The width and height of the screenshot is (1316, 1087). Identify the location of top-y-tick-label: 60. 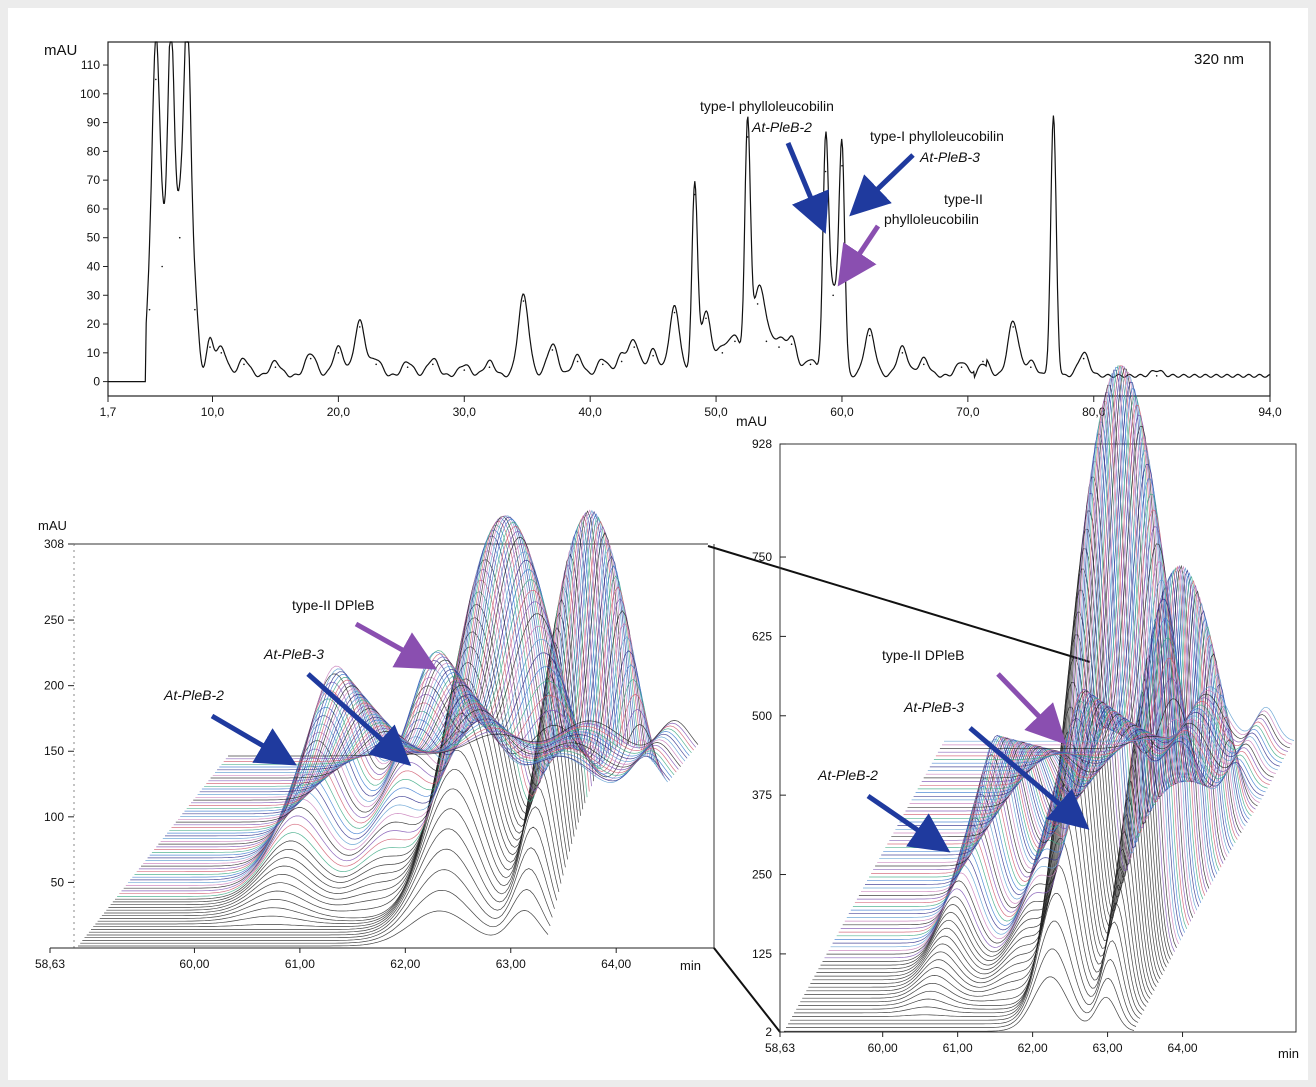
(94, 209).